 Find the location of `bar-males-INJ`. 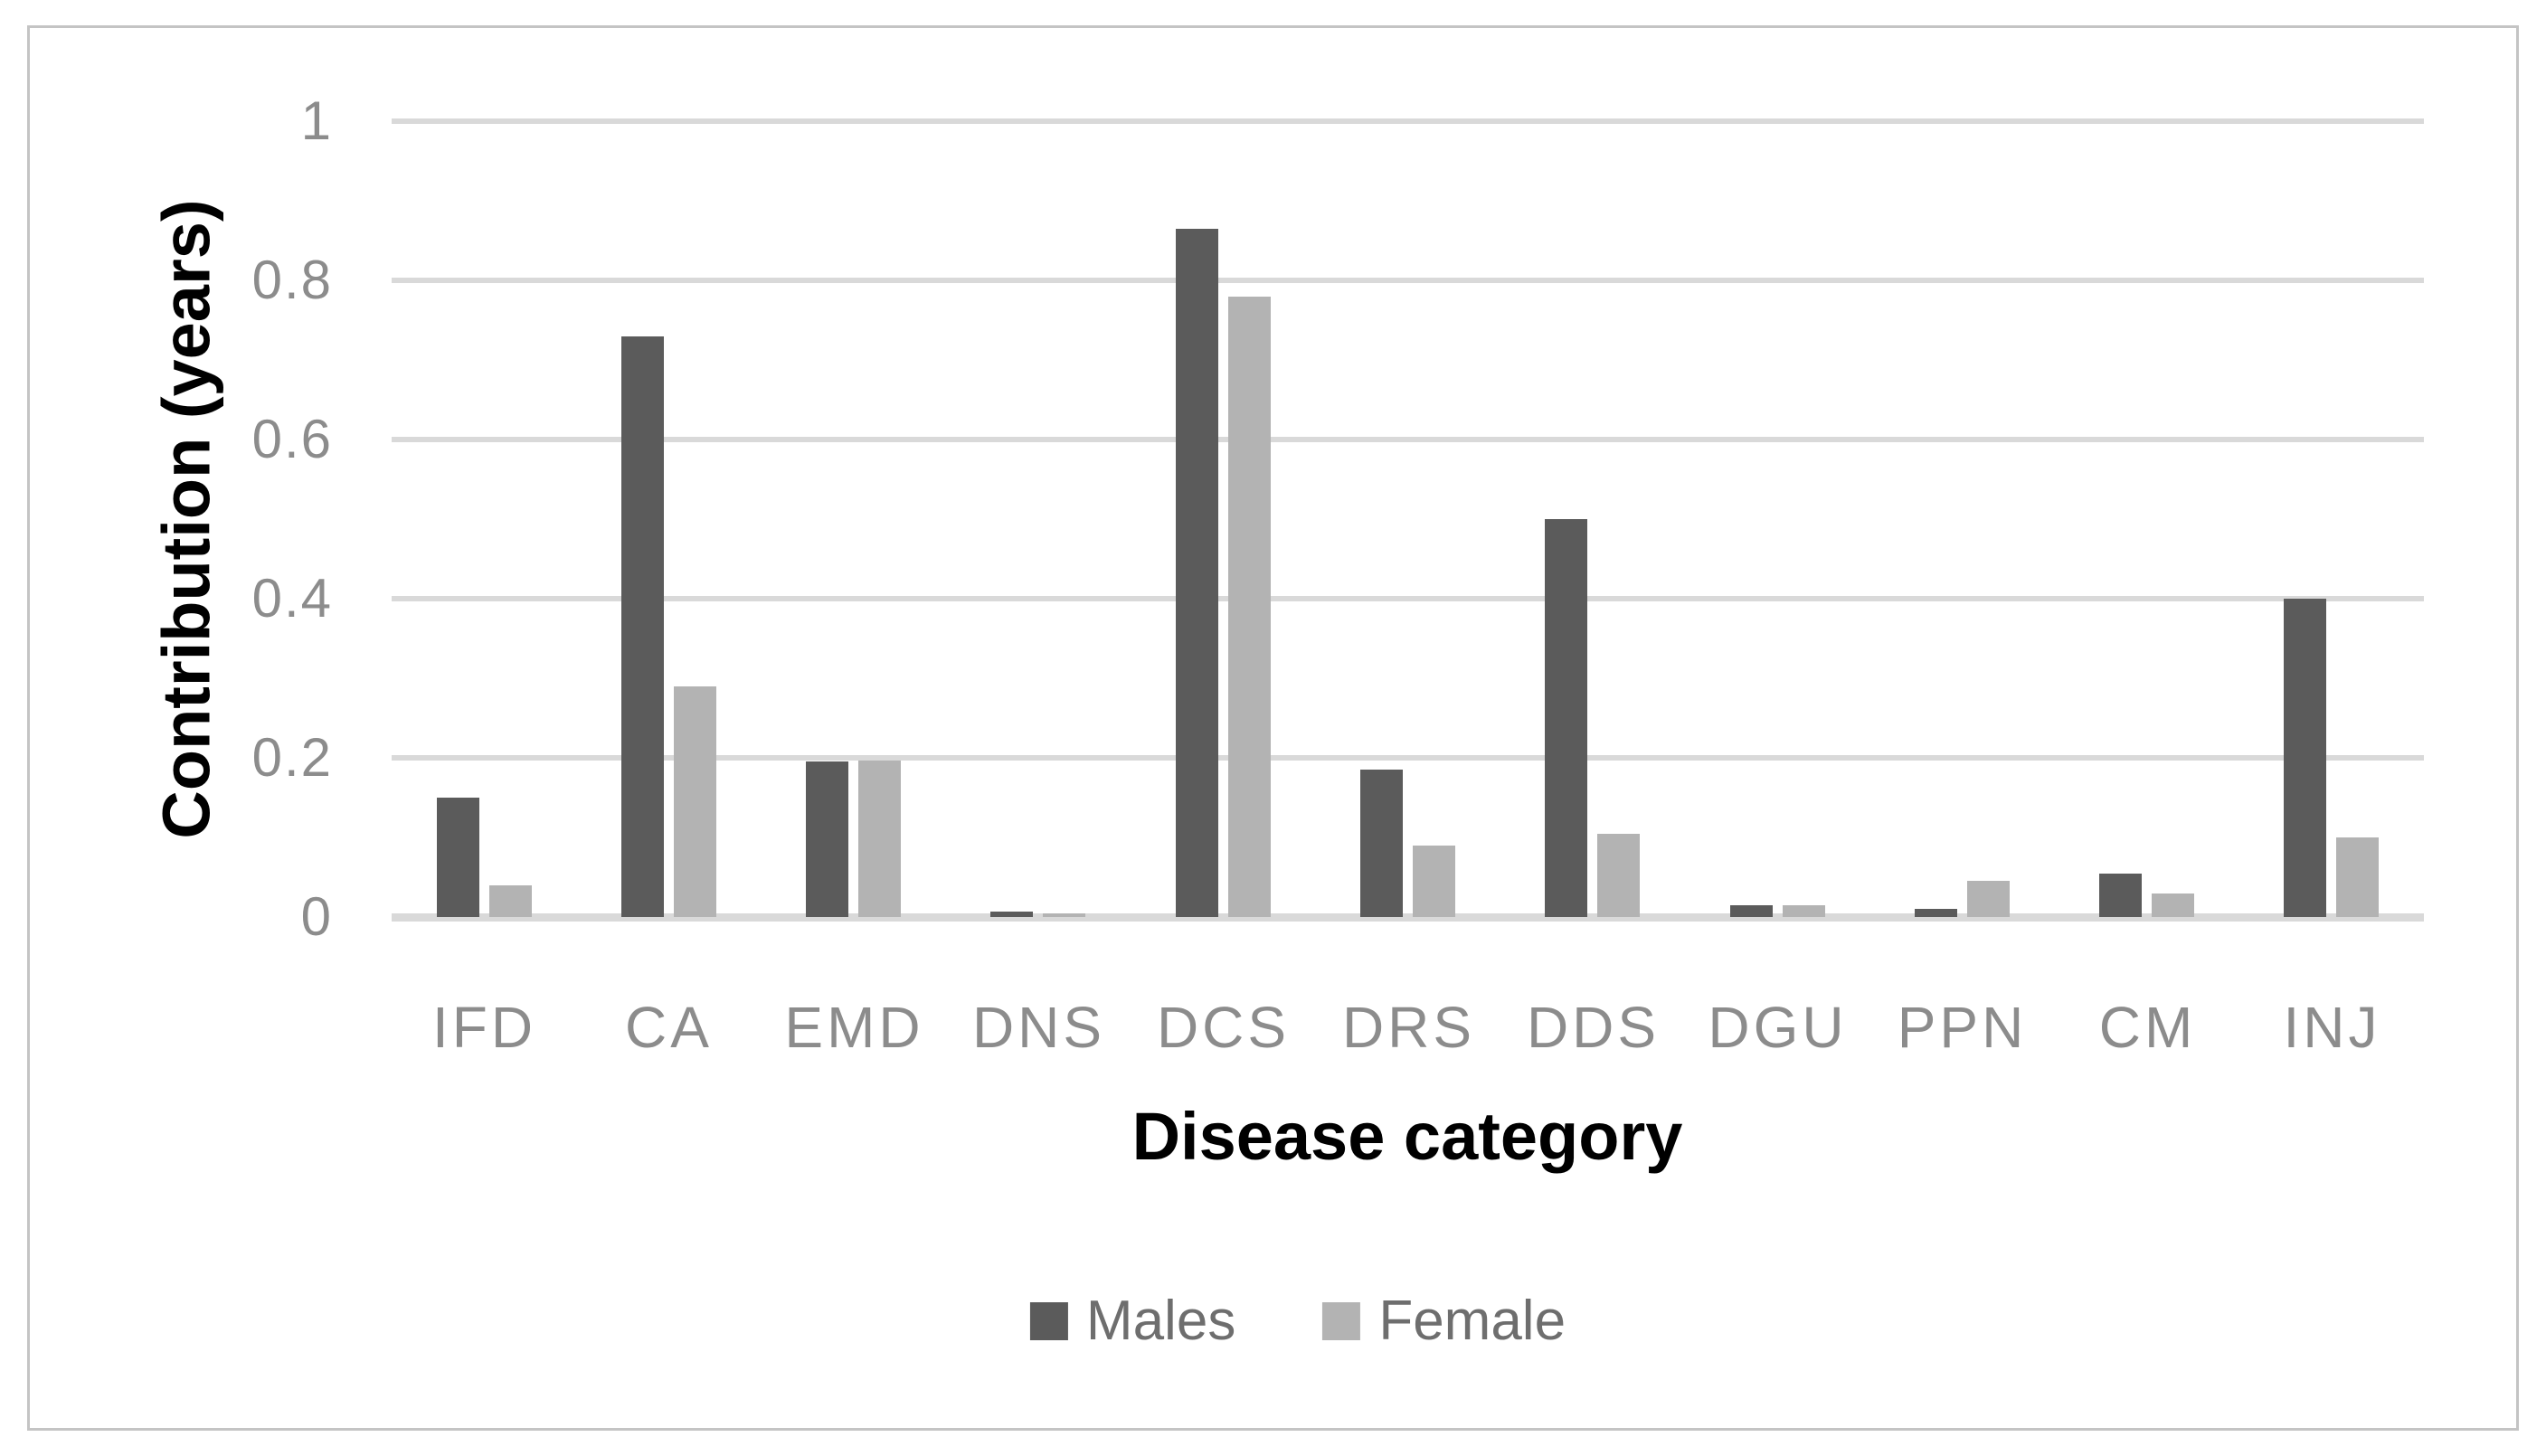

bar-males-INJ is located at coordinates (2305, 758).